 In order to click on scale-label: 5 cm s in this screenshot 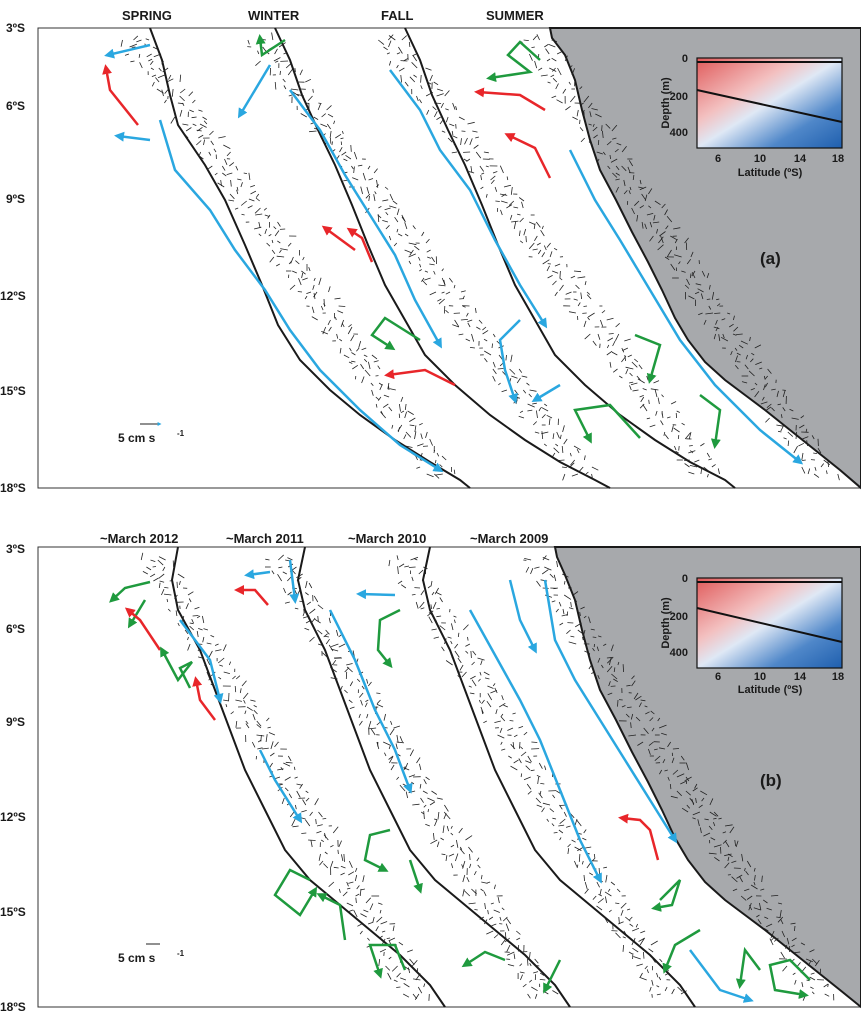, I will do `click(137, 958)`.